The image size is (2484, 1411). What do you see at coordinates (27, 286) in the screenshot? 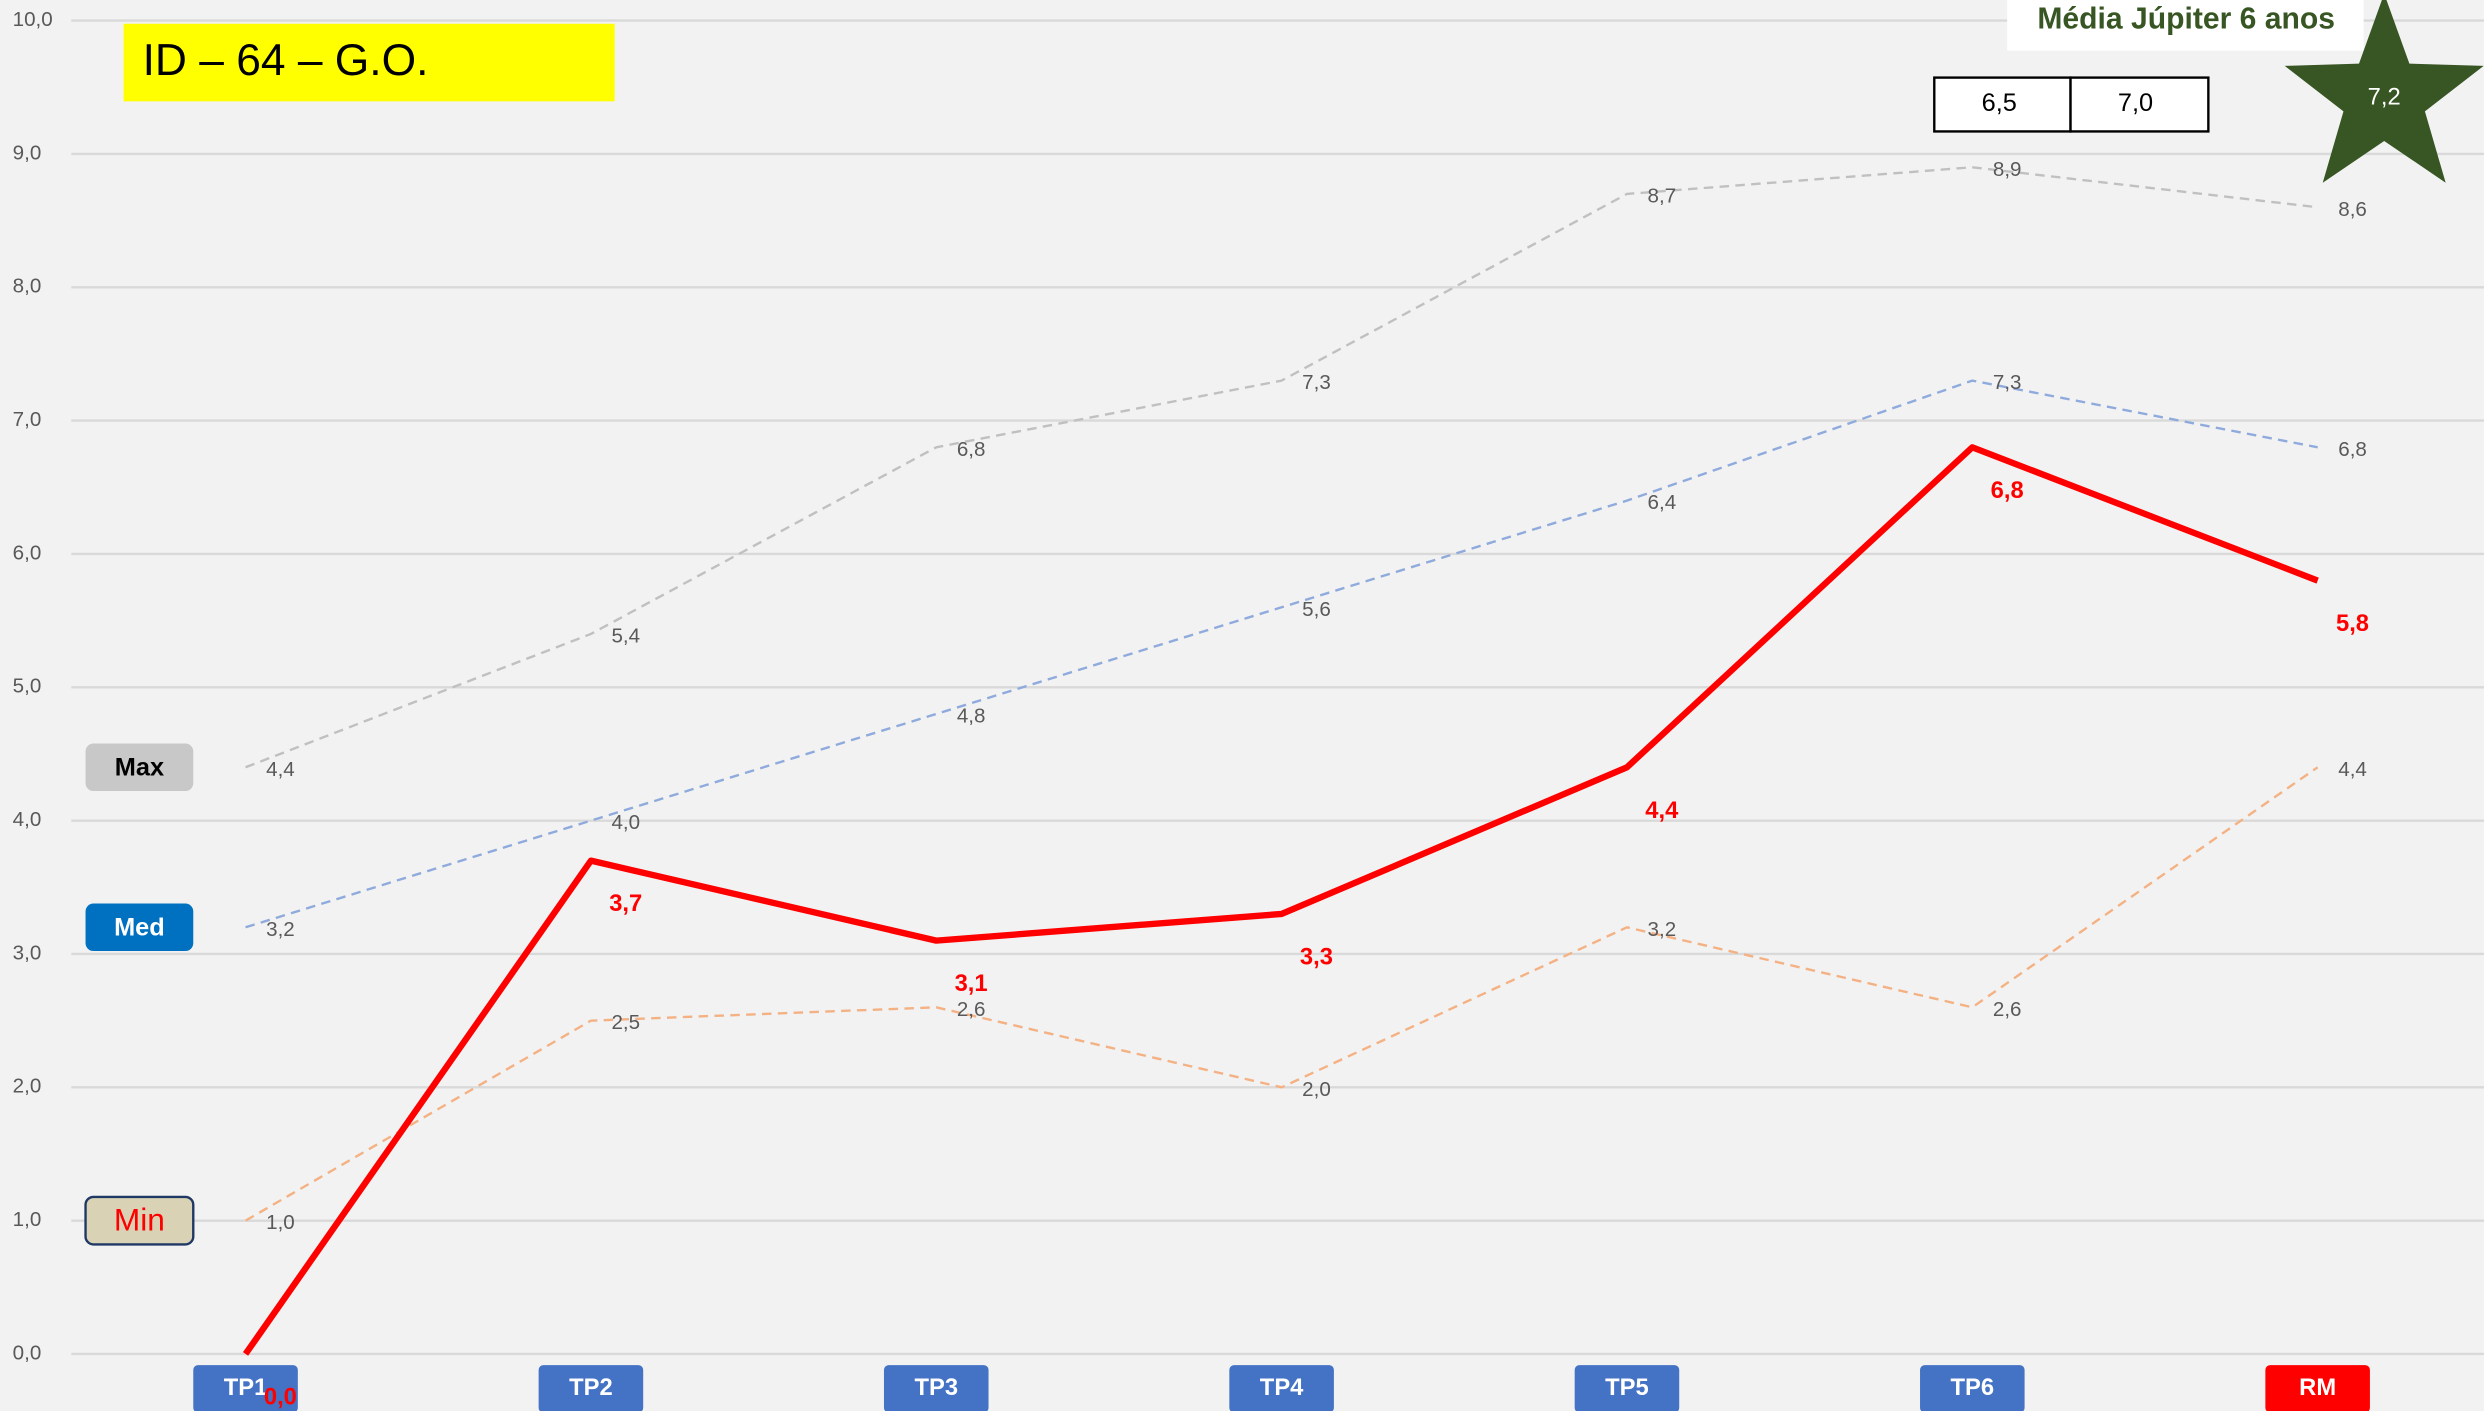
I see `y-tick-label: 8,0` at bounding box center [27, 286].